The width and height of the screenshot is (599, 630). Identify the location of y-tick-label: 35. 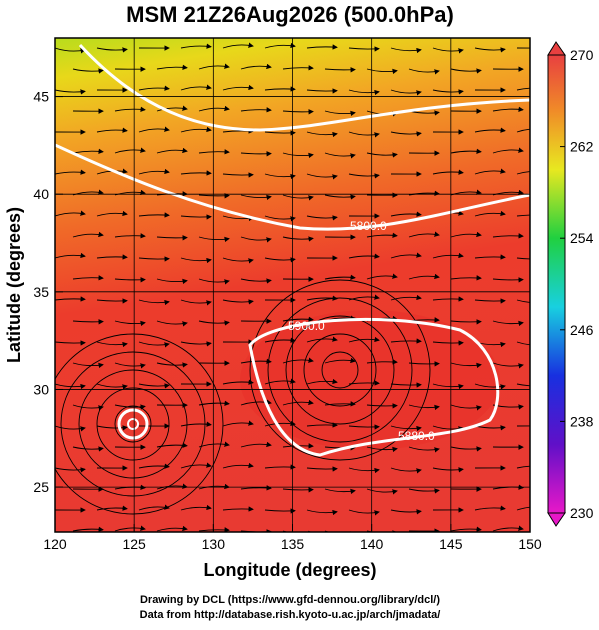
(41, 292).